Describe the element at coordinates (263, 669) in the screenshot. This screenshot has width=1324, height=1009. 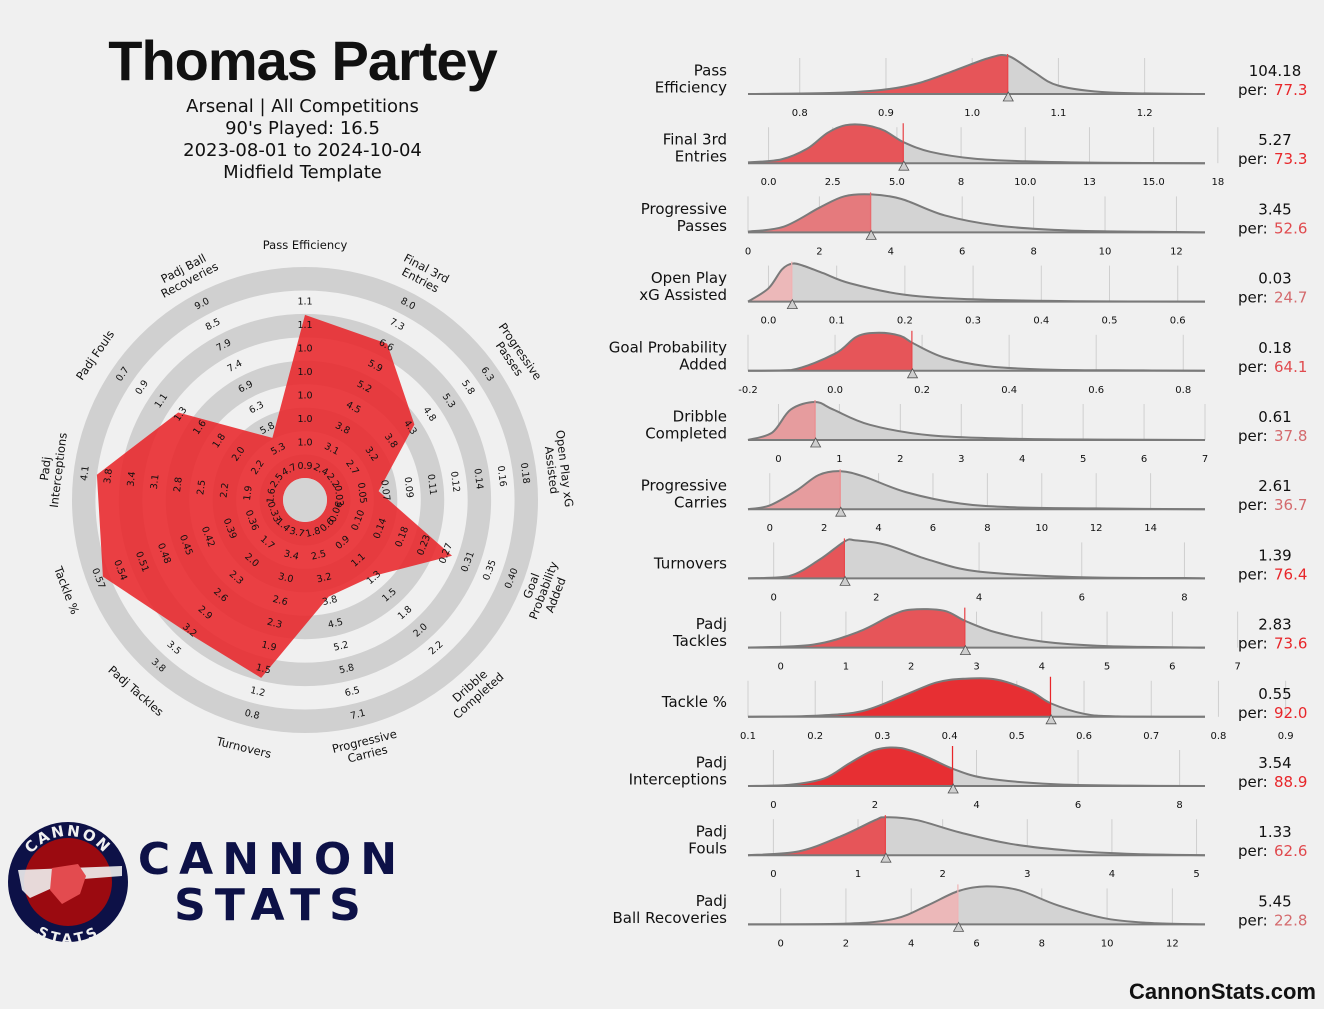
I see `radar-tick-label: 1.5` at that location.